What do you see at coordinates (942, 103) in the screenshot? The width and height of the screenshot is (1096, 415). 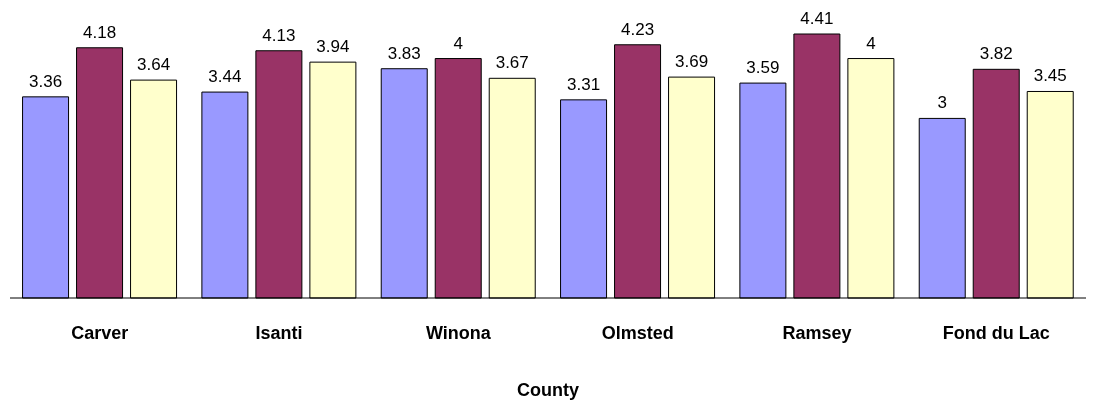 I see `data-label: 3` at bounding box center [942, 103].